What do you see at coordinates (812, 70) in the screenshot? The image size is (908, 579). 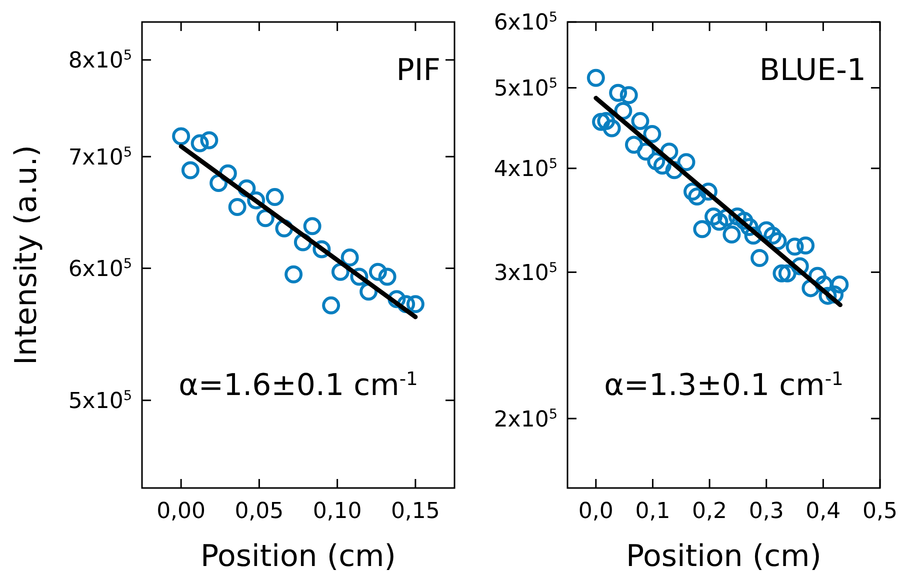 I see `annotation: BLUE-1` at bounding box center [812, 70].